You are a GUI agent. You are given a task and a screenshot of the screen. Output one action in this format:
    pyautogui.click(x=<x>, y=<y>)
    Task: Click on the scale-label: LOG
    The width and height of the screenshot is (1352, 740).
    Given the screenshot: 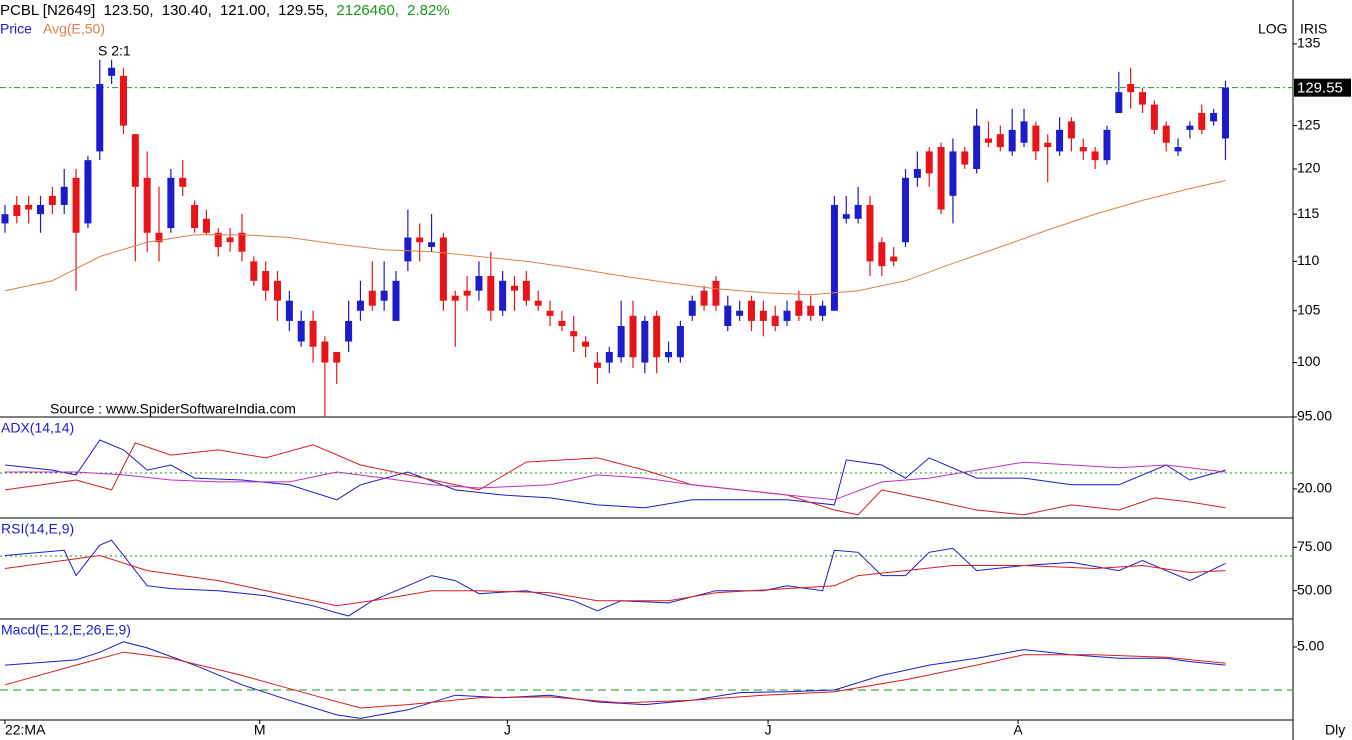 What is the action you would take?
    pyautogui.click(x=1273, y=29)
    